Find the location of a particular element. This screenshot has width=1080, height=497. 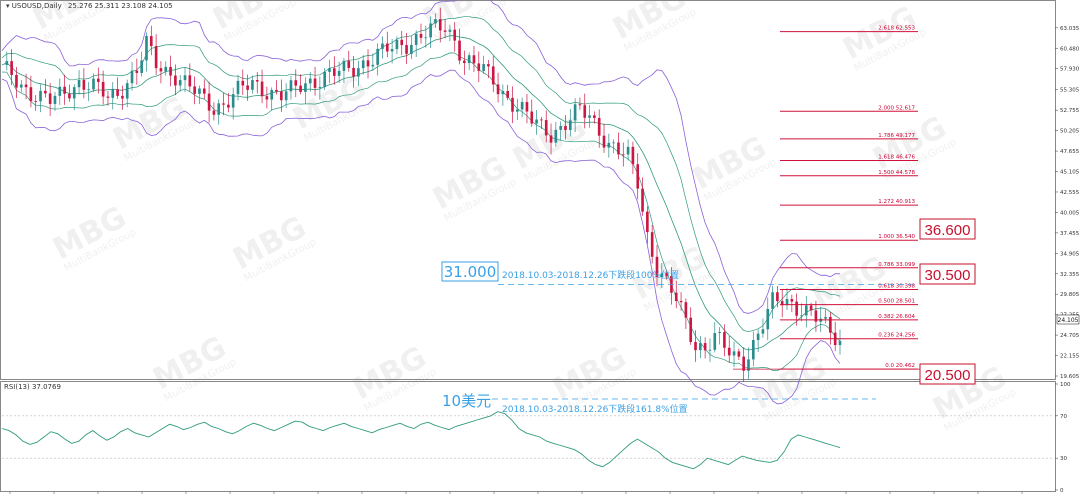

rsi-tick-label: 30 is located at coordinates (1063, 459).